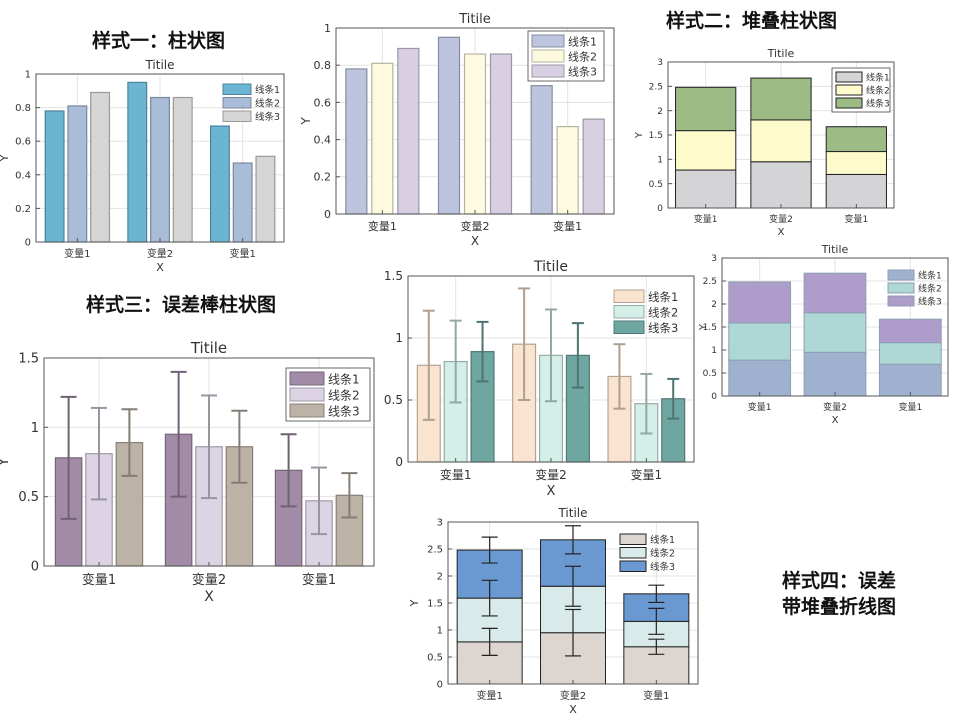 The height and width of the screenshot is (720, 960). Describe the element at coordinates (752, 21) in the screenshot. I see `heading-style2: 样式二：堆叠柱状图` at that location.